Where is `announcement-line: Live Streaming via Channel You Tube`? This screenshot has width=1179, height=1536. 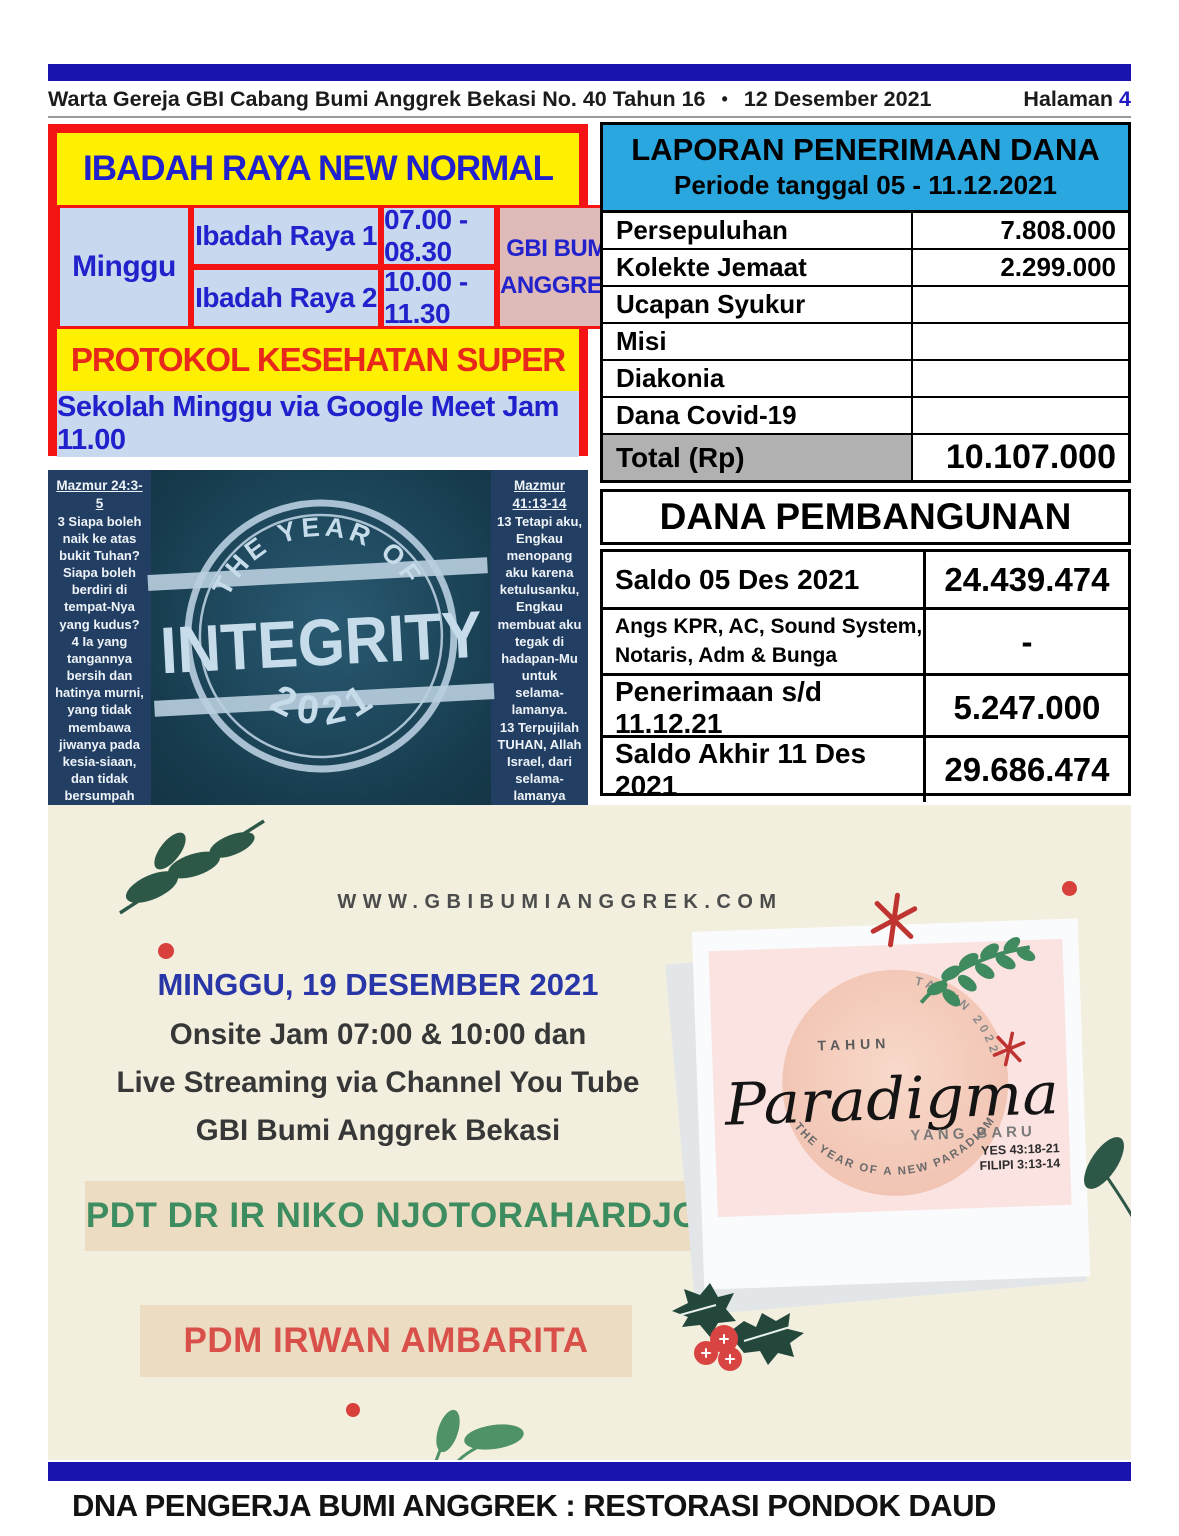 announcement-line: Live Streaming via Channel You Tube is located at coordinates (378, 1082).